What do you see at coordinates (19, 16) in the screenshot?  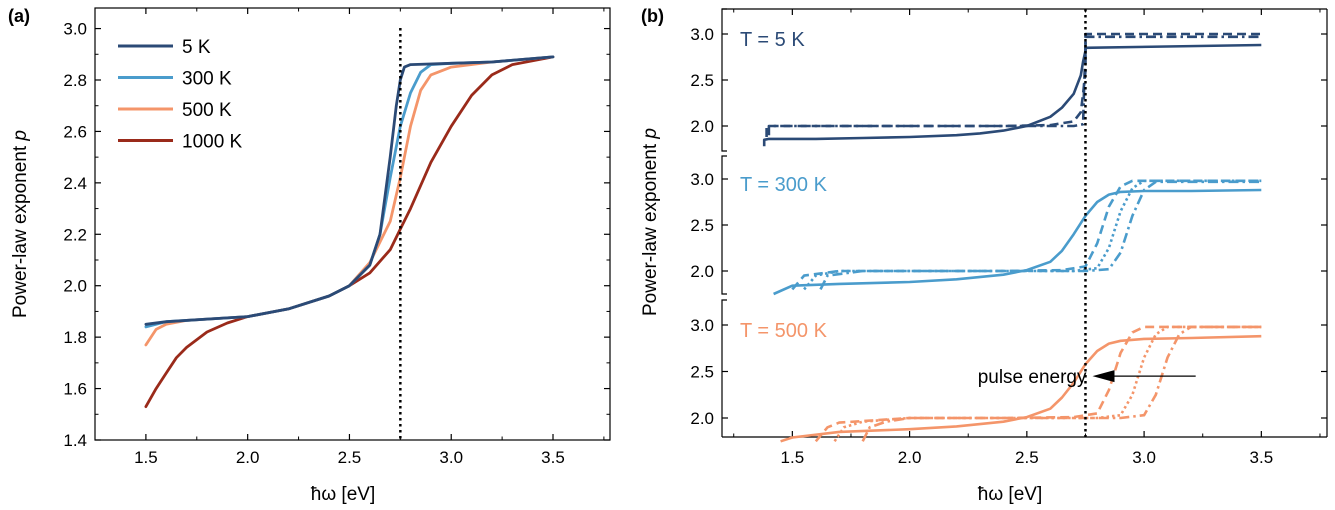 I see `panel-a-label: (a)` at bounding box center [19, 16].